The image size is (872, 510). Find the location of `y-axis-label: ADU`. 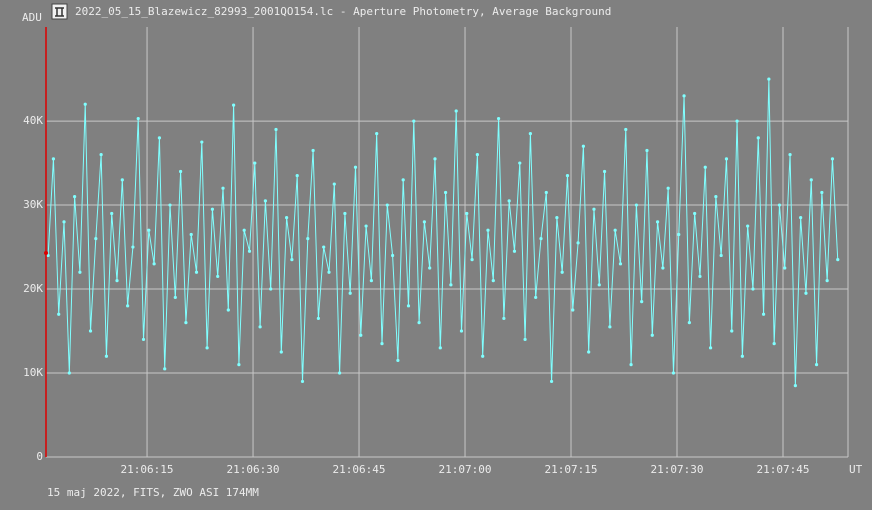

y-axis-label: ADU is located at coordinates (32, 17).